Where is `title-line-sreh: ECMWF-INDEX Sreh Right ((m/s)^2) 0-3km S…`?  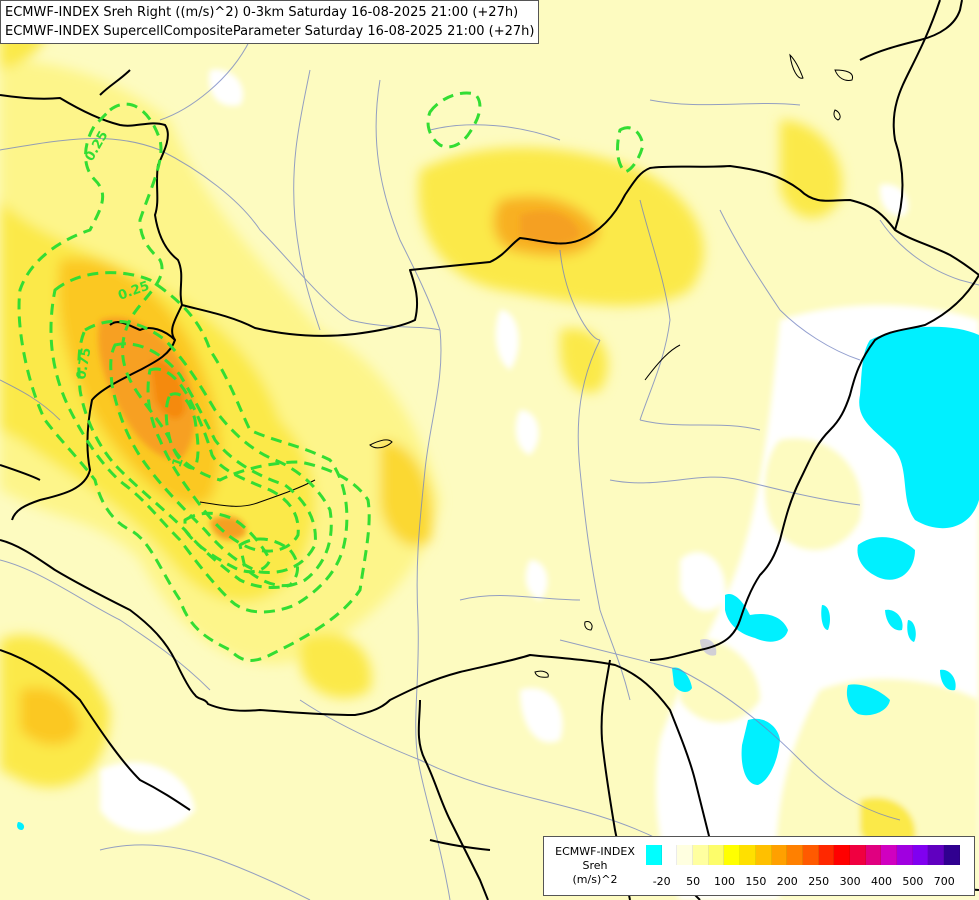 title-line-sreh: ECMWF-INDEX Sreh Right ((m/s)^2) 0-3km S… is located at coordinates (262, 12).